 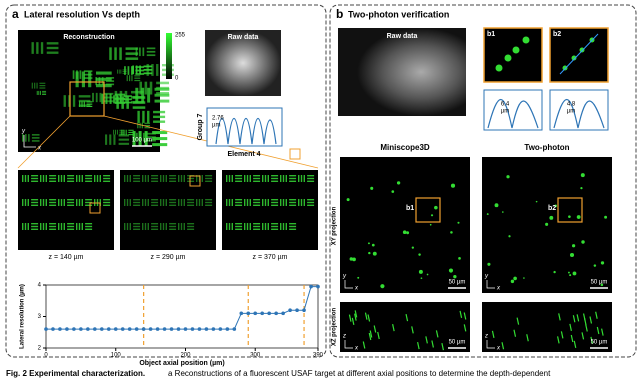 I want to click on x-axis-label: Object axial position (µm), so click(x=181, y=363).